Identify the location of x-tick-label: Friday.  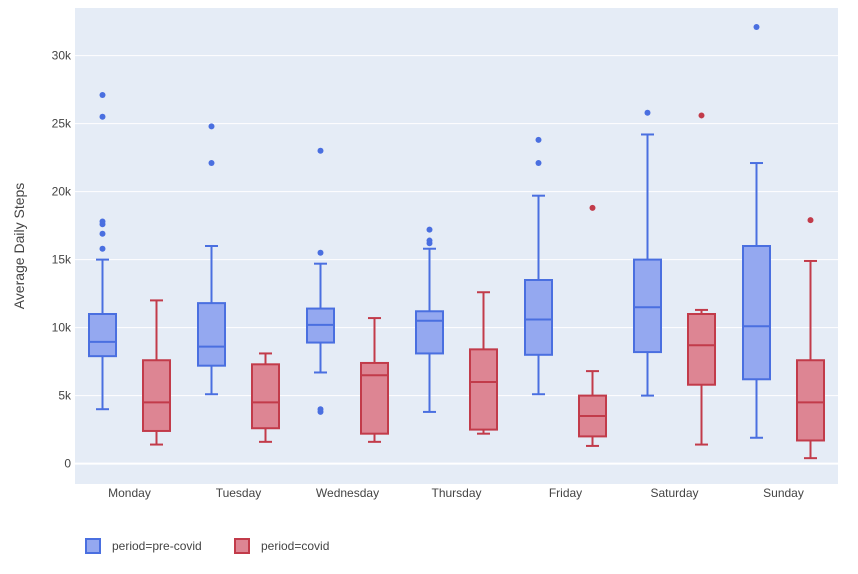
(565, 493).